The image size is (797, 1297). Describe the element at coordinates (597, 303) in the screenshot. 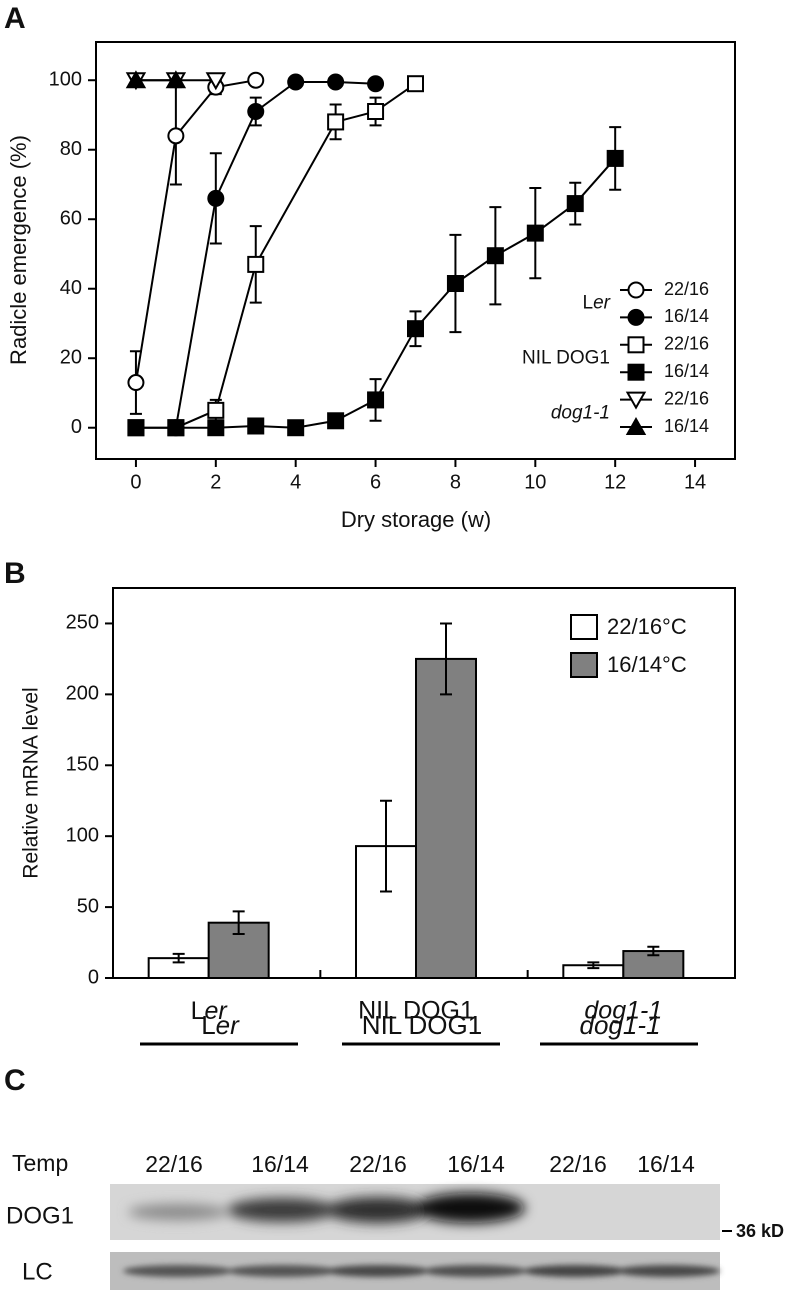

I see `legend-group: Ler` at that location.